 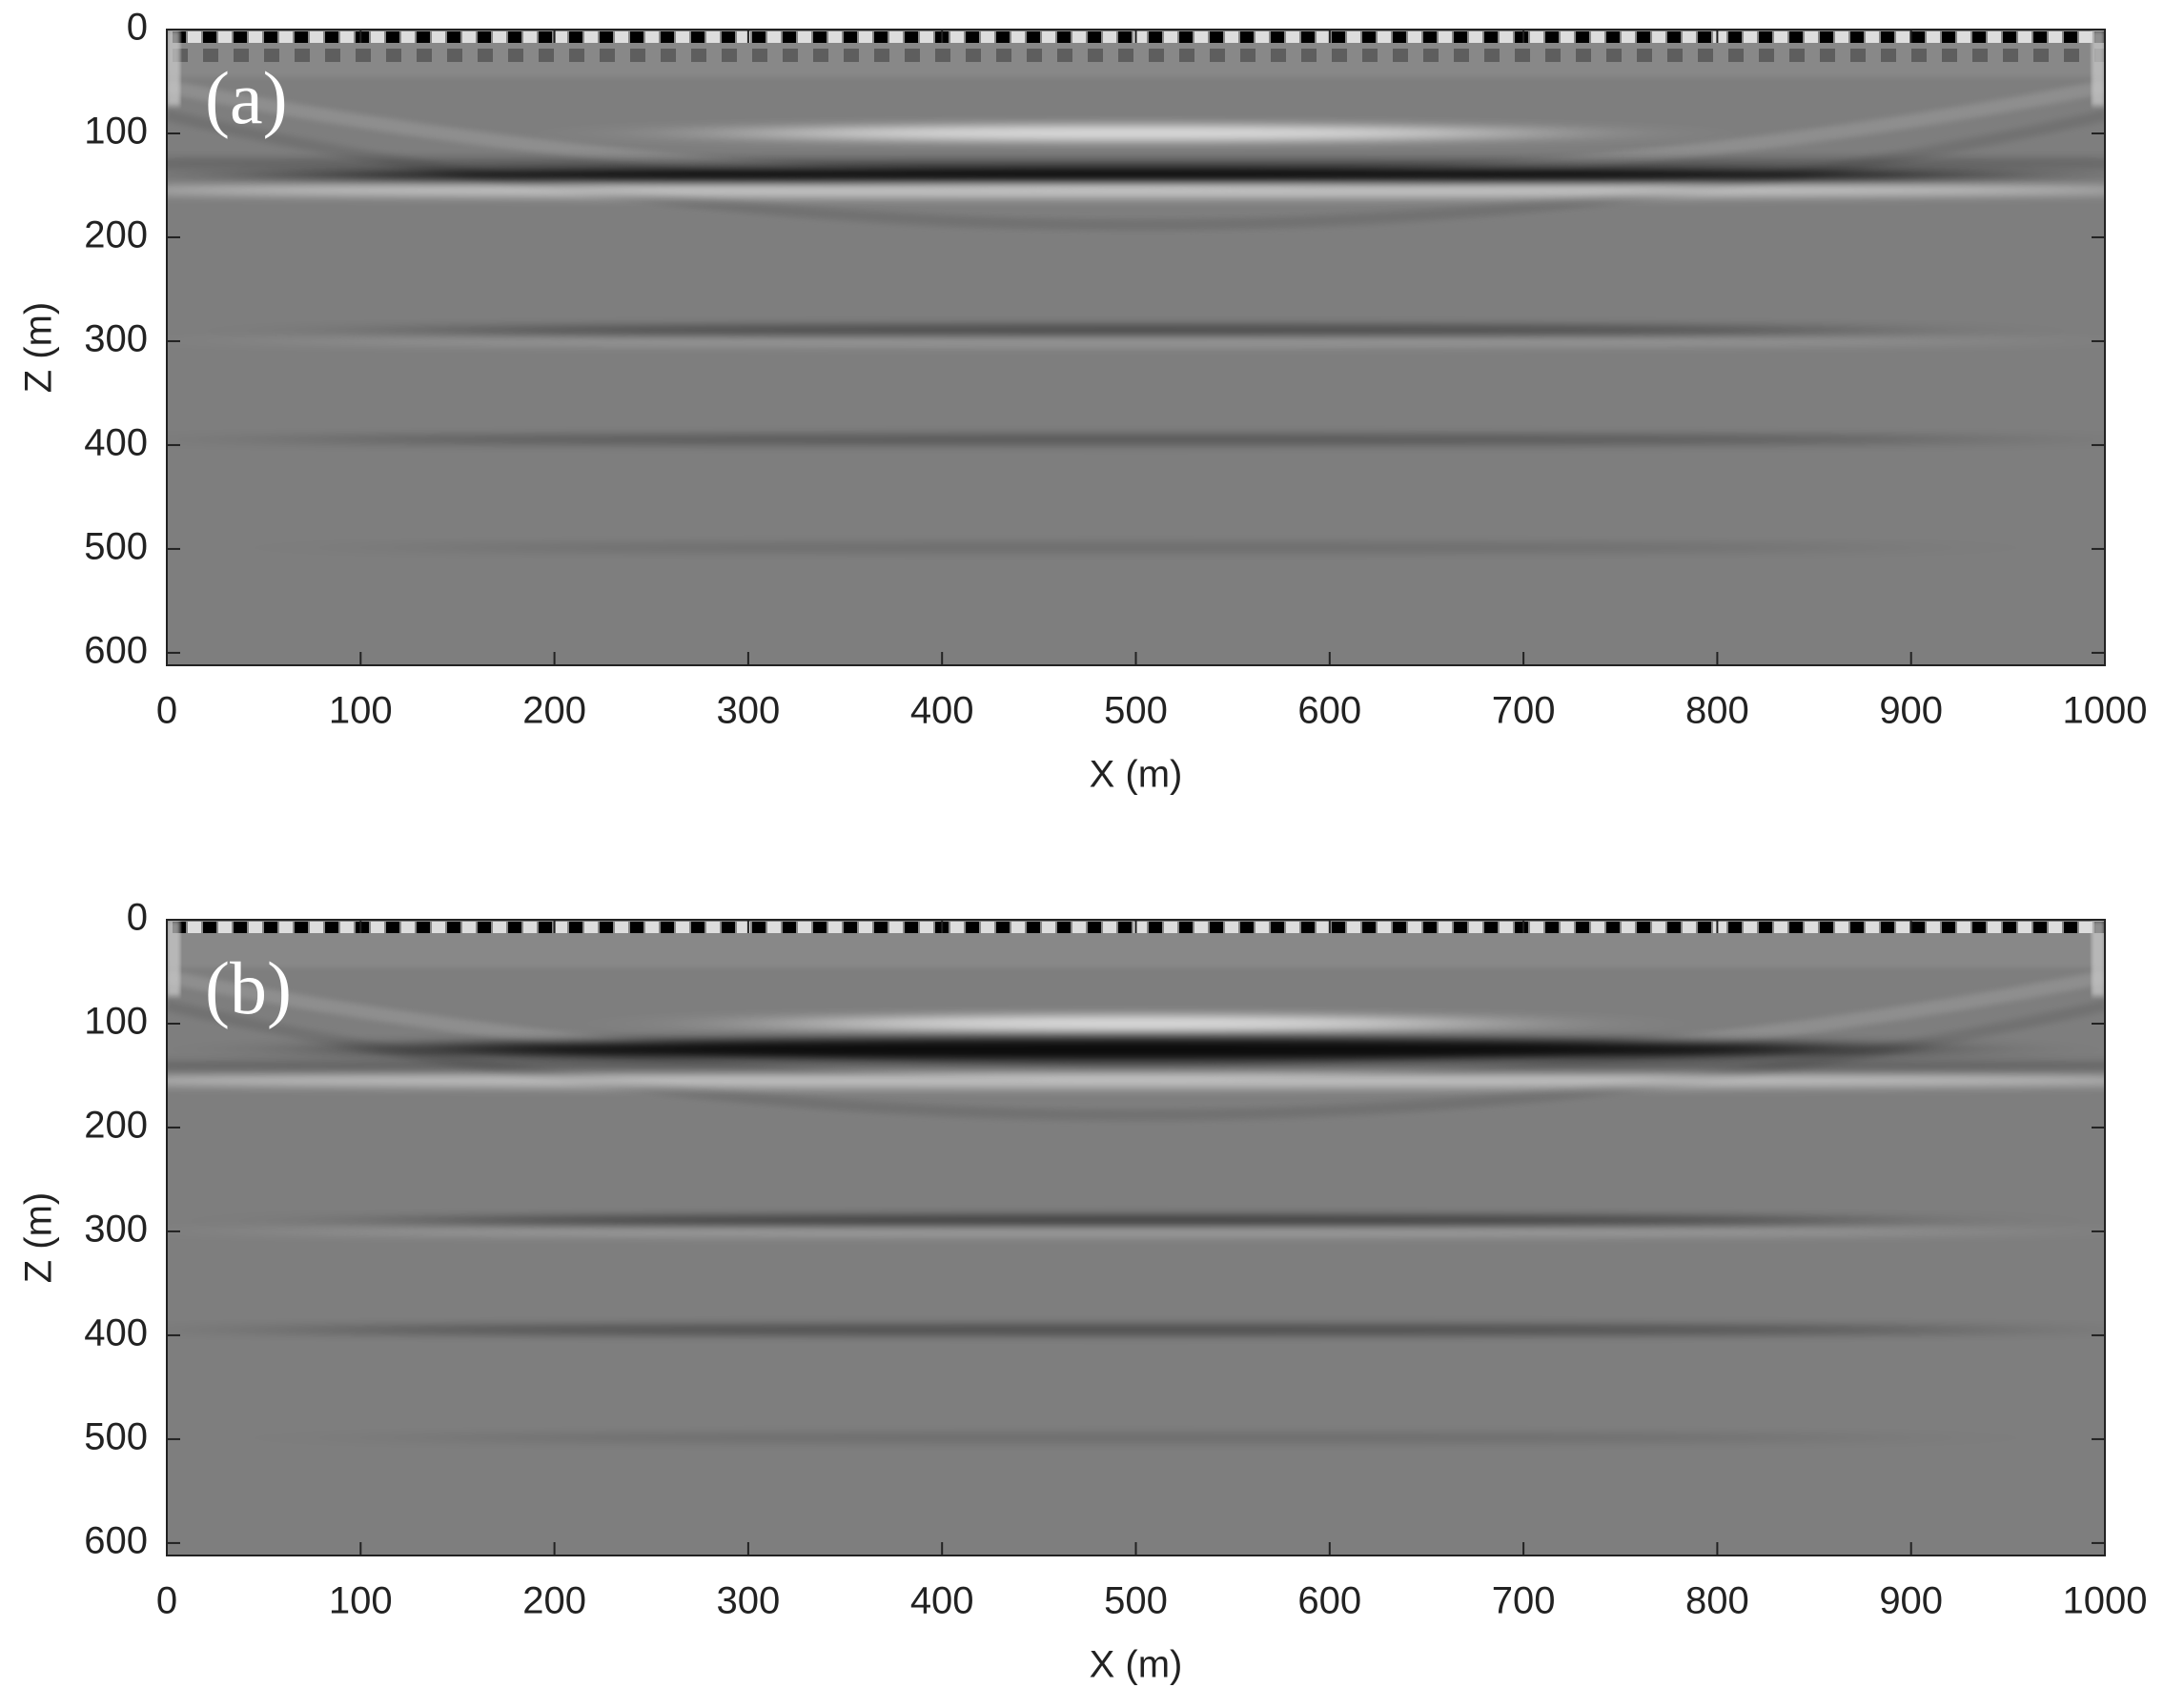 I want to click on x-tick-label: 100, so click(x=361, y=711).